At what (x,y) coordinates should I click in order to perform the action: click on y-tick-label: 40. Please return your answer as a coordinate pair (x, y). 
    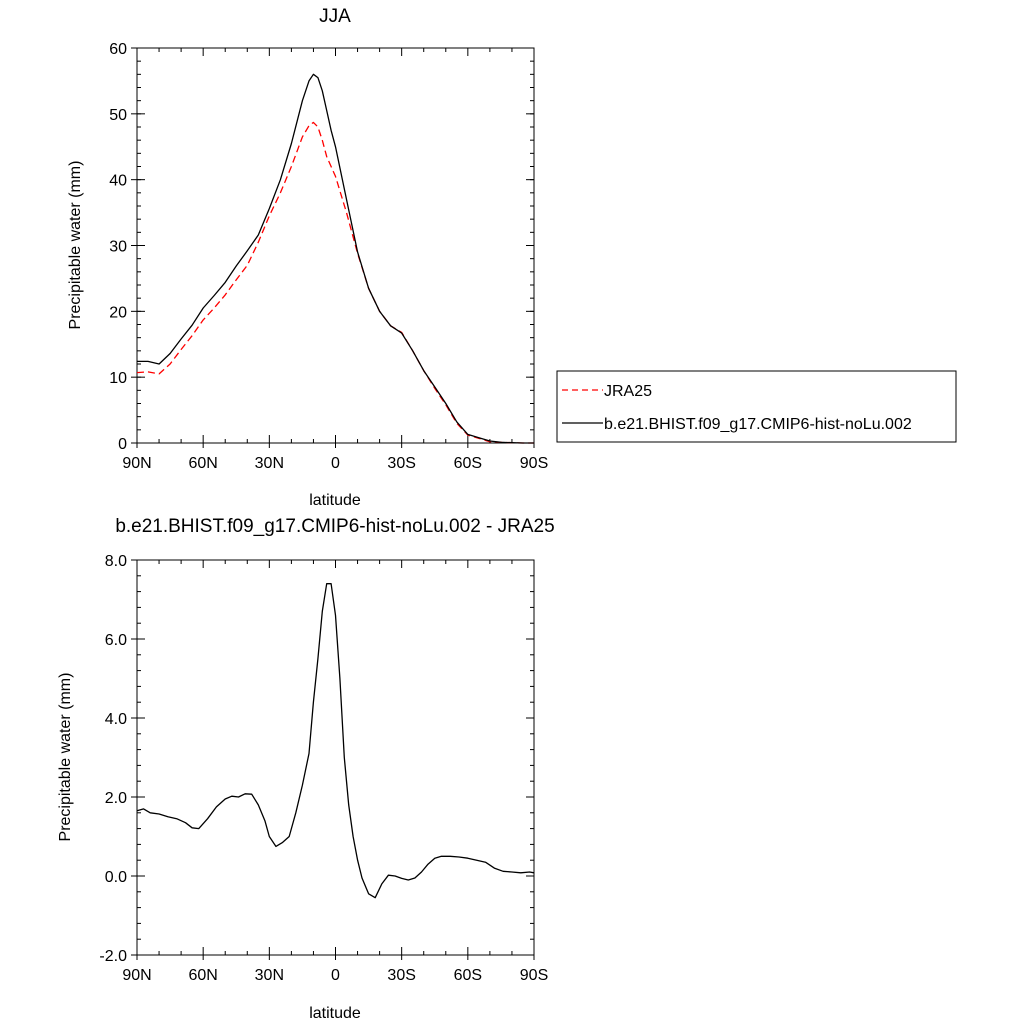
    Looking at the image, I should click on (118, 181).